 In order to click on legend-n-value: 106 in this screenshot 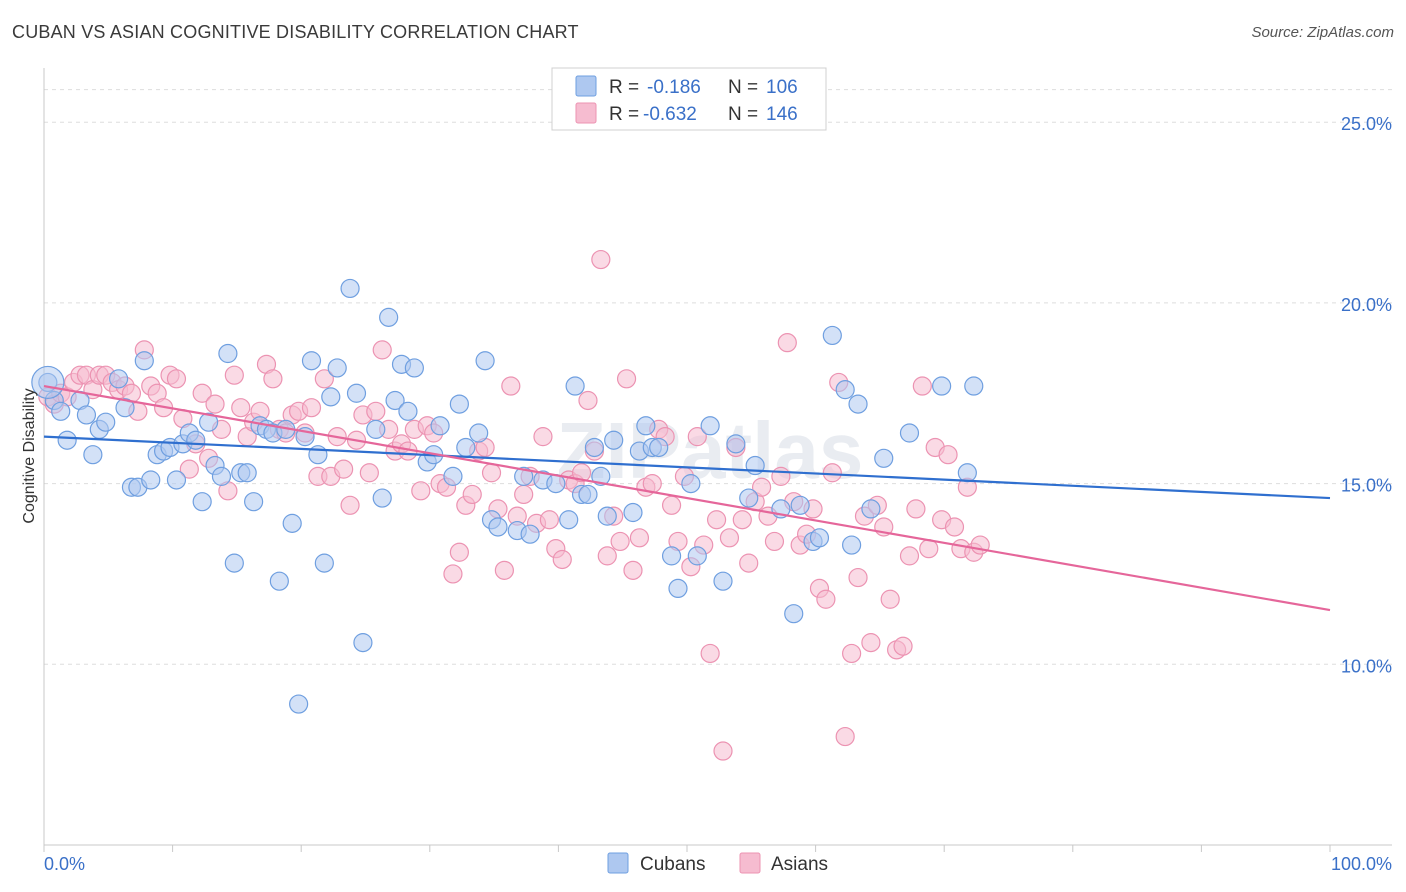, I will do `click(782, 87)`.